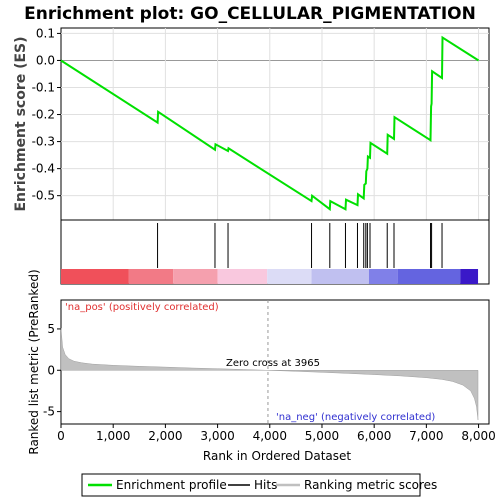 Image resolution: width=500 pixels, height=500 pixels. Describe the element at coordinates (43, 169) in the screenshot. I see `es-y-tick-label: -0.4` at that location.